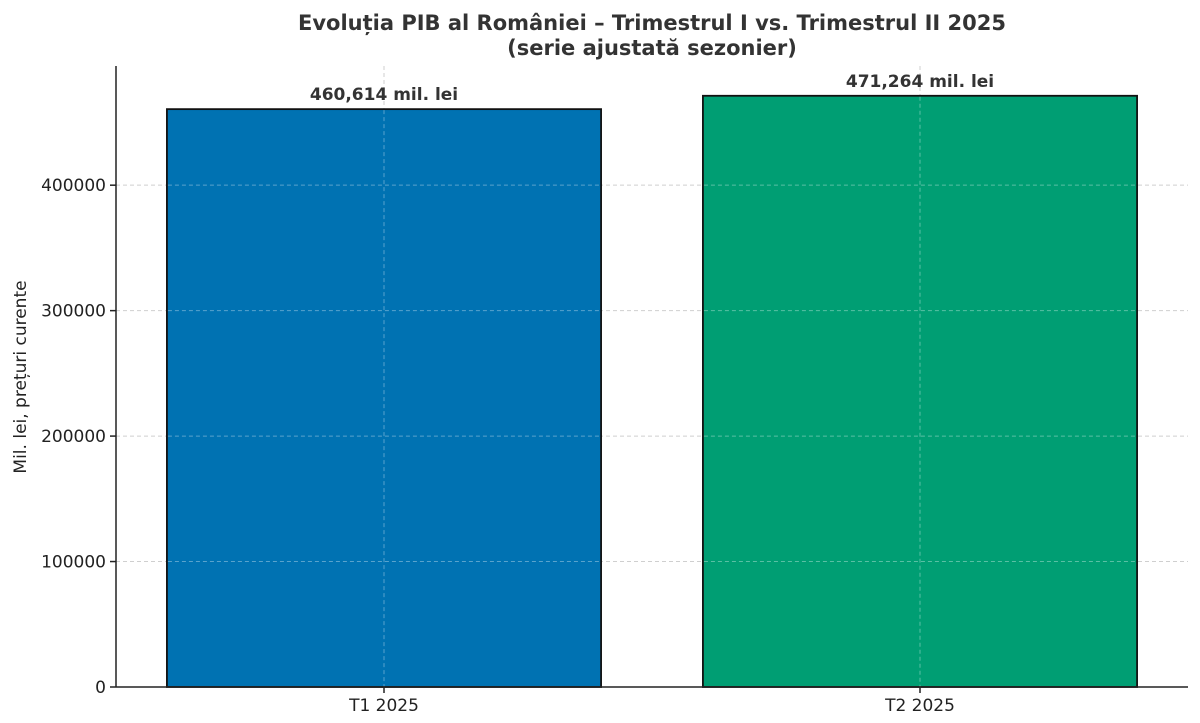 This screenshot has width=1200, height=723. What do you see at coordinates (73, 312) in the screenshot?
I see `y-tick-label: 300000` at bounding box center [73, 312].